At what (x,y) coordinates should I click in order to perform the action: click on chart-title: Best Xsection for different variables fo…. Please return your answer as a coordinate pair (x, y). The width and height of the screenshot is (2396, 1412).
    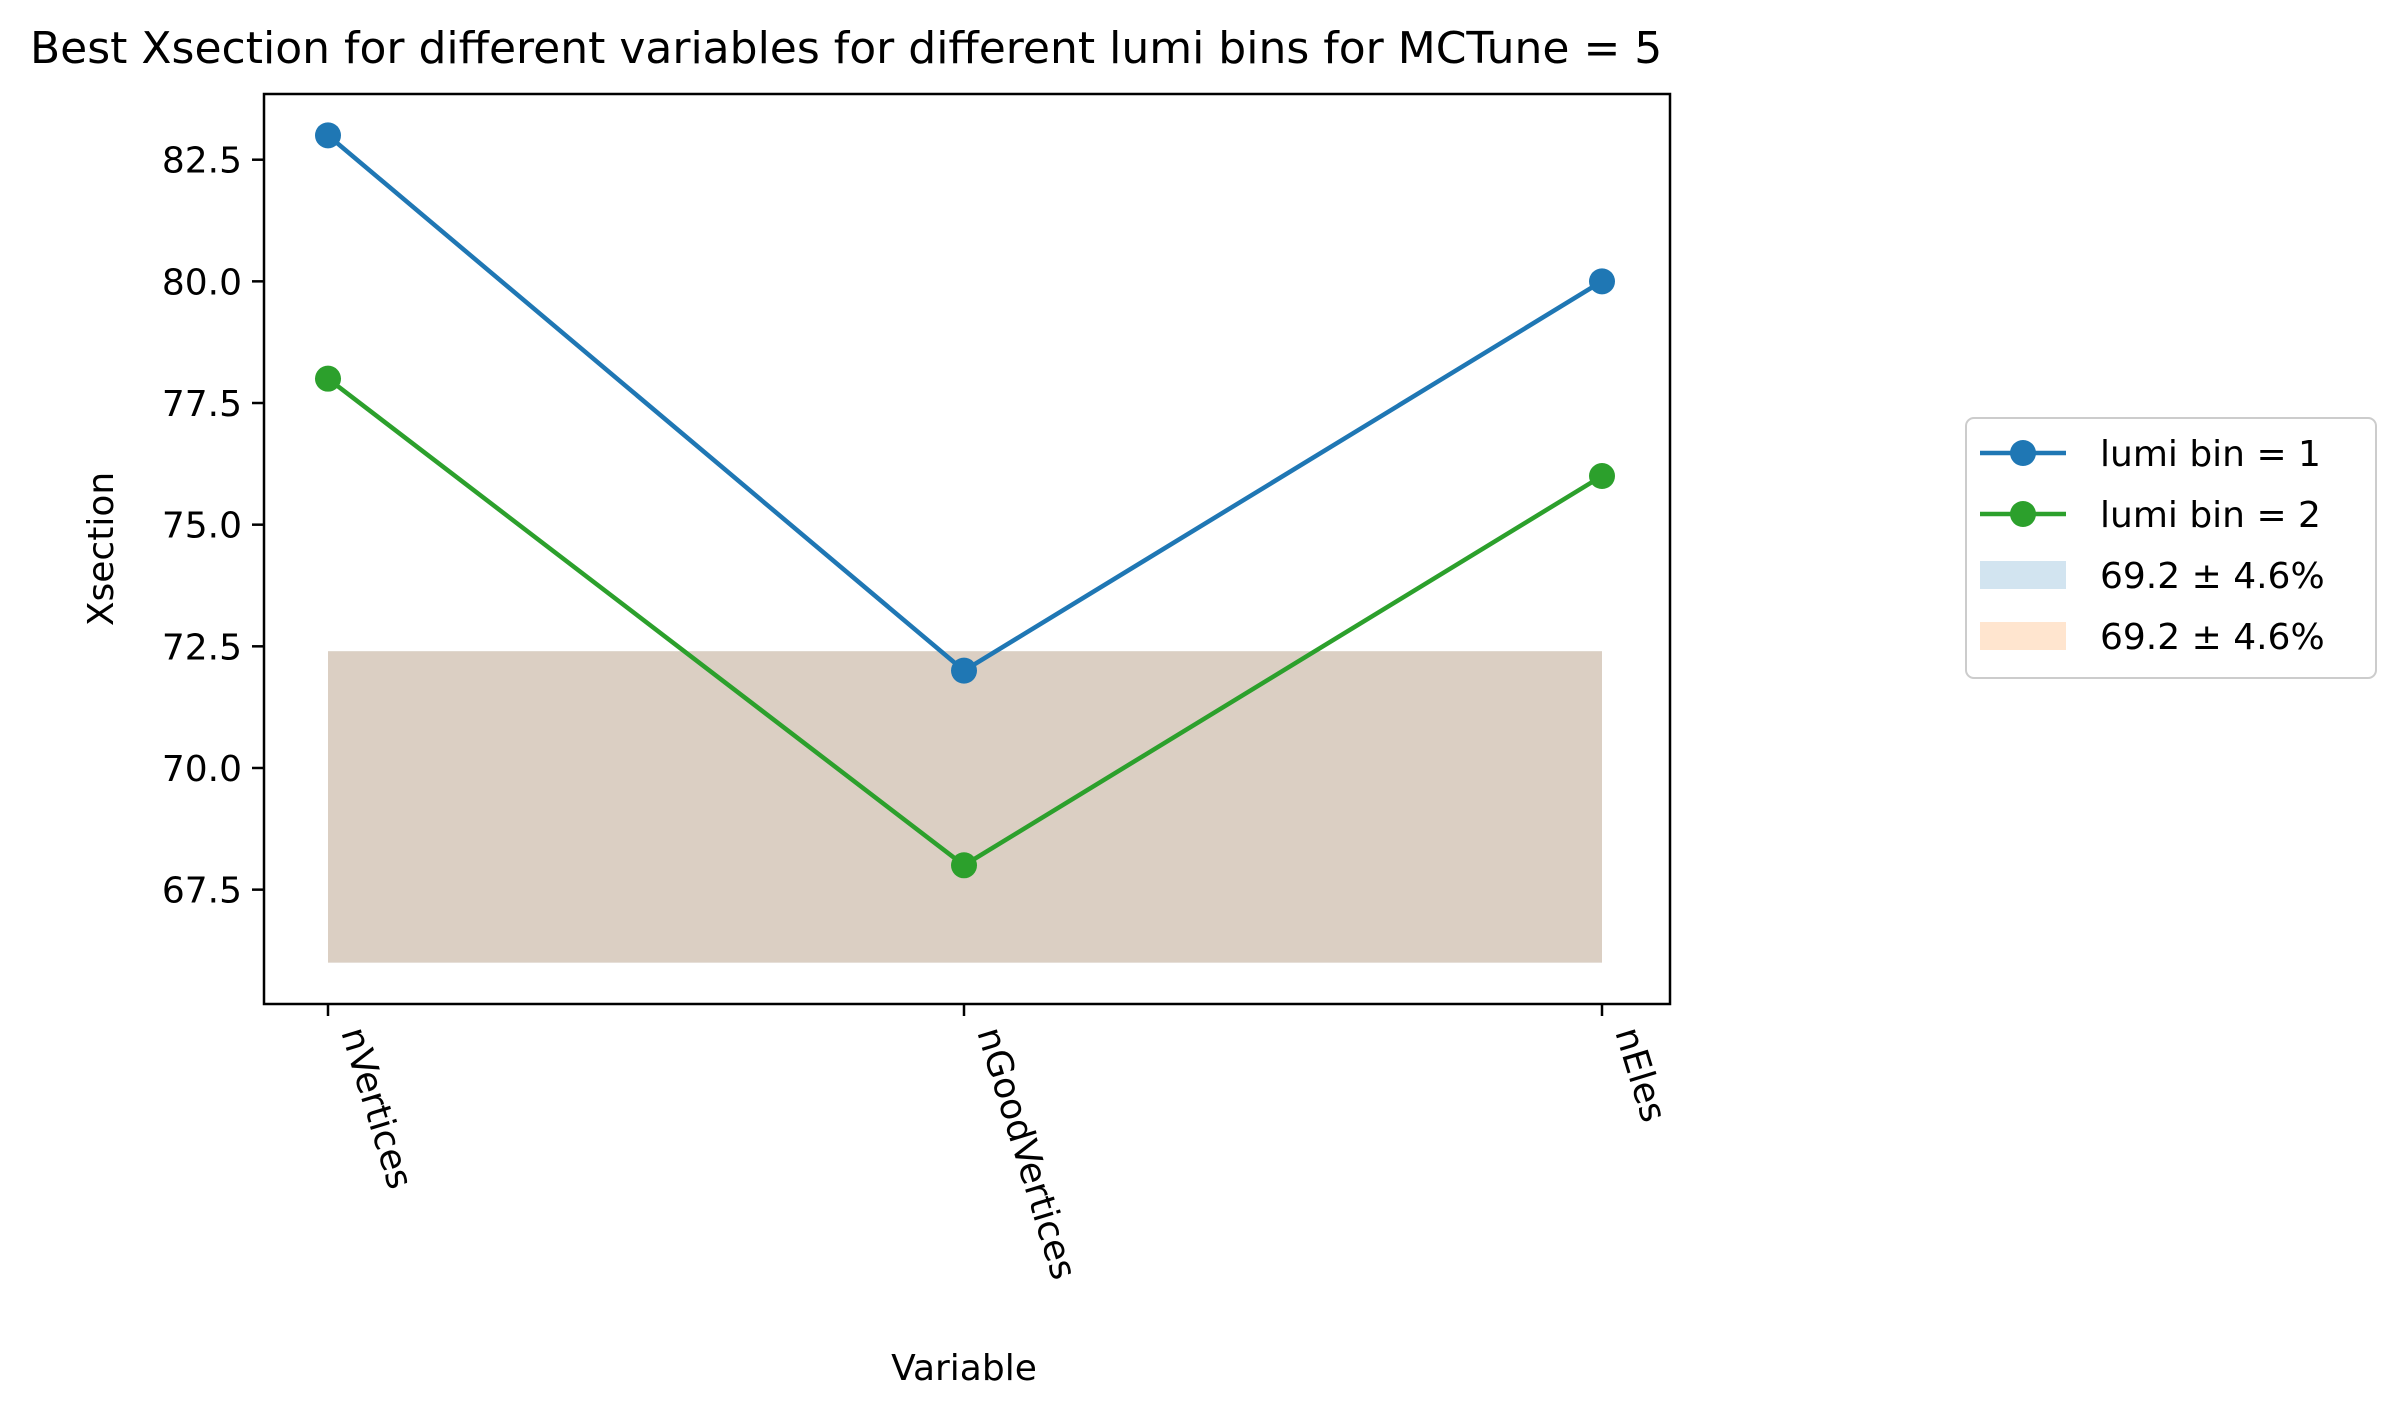
    Looking at the image, I should click on (846, 48).